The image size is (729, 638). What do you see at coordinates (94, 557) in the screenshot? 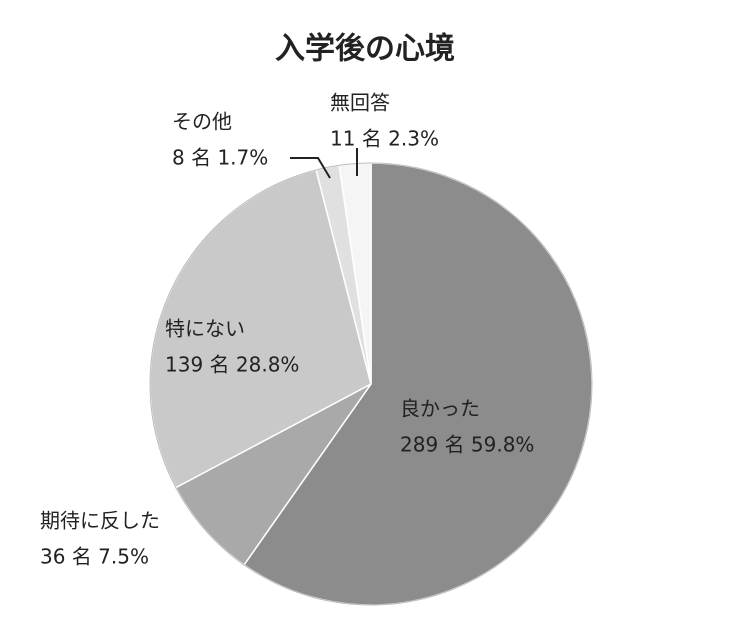
I see `value-label: 36 名 7.5%` at bounding box center [94, 557].